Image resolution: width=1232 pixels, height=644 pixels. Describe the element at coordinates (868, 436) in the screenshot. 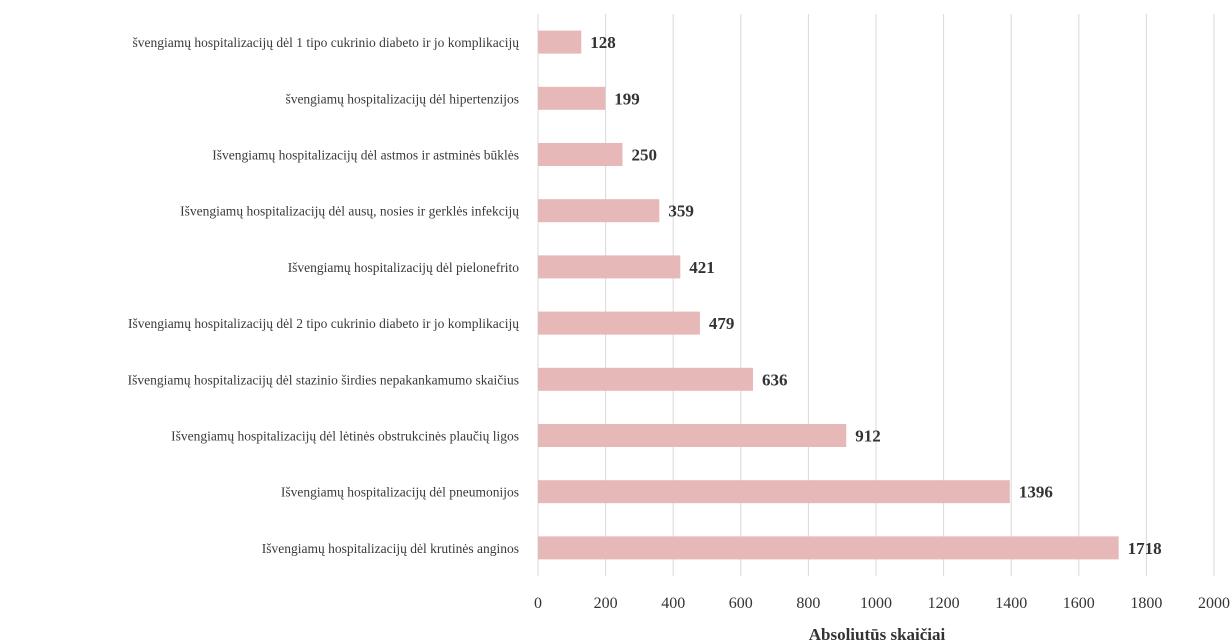

I see `data-label: 912` at that location.